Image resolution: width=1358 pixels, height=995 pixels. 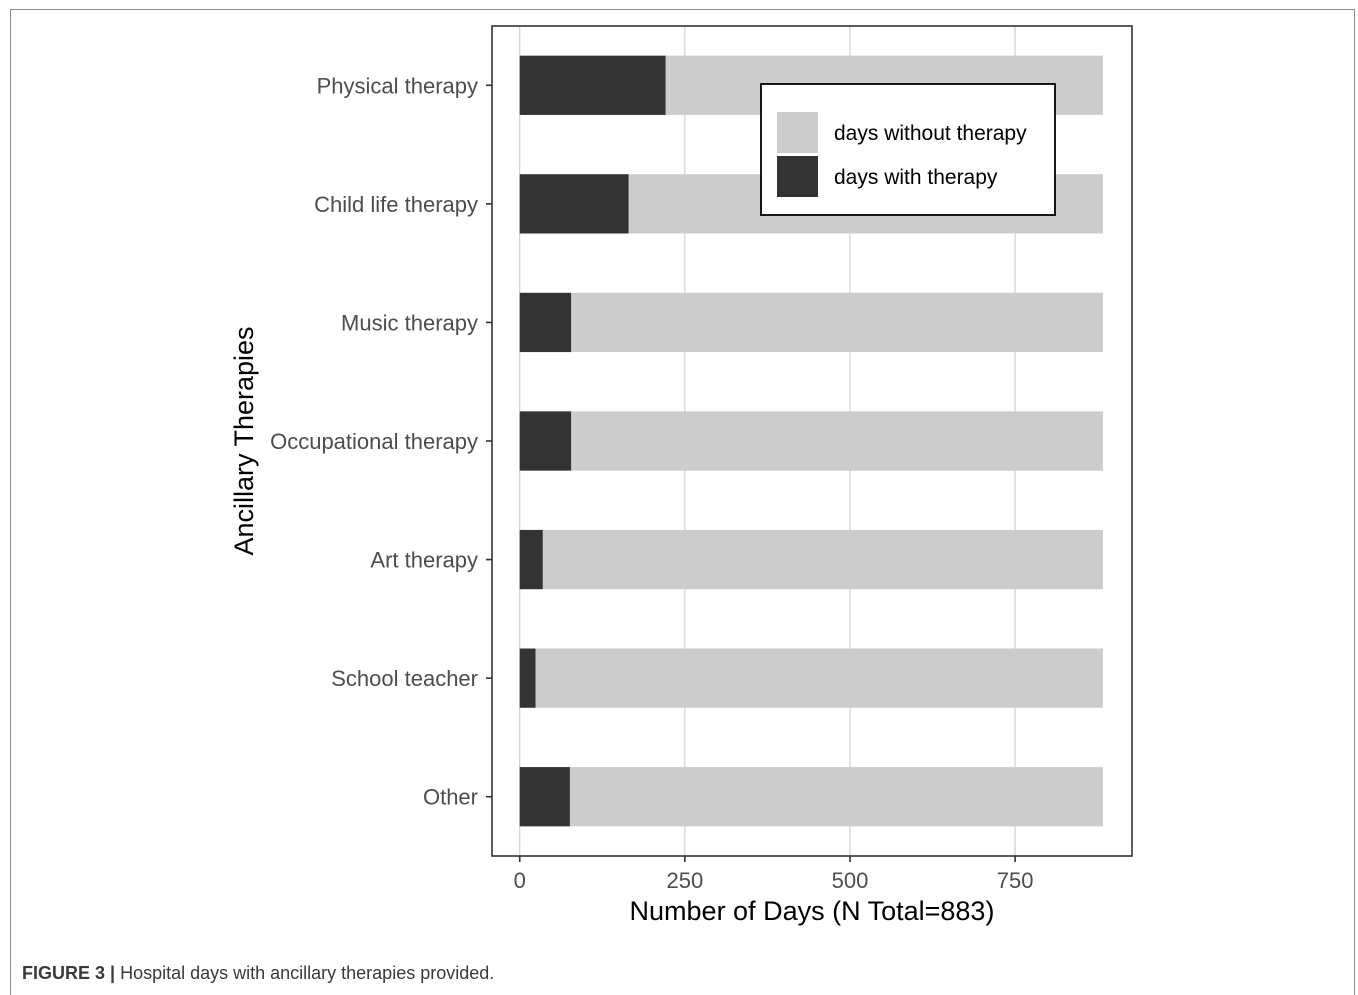 What do you see at coordinates (837, 322) in the screenshot?
I see `bar-music-therapy-without` at bounding box center [837, 322].